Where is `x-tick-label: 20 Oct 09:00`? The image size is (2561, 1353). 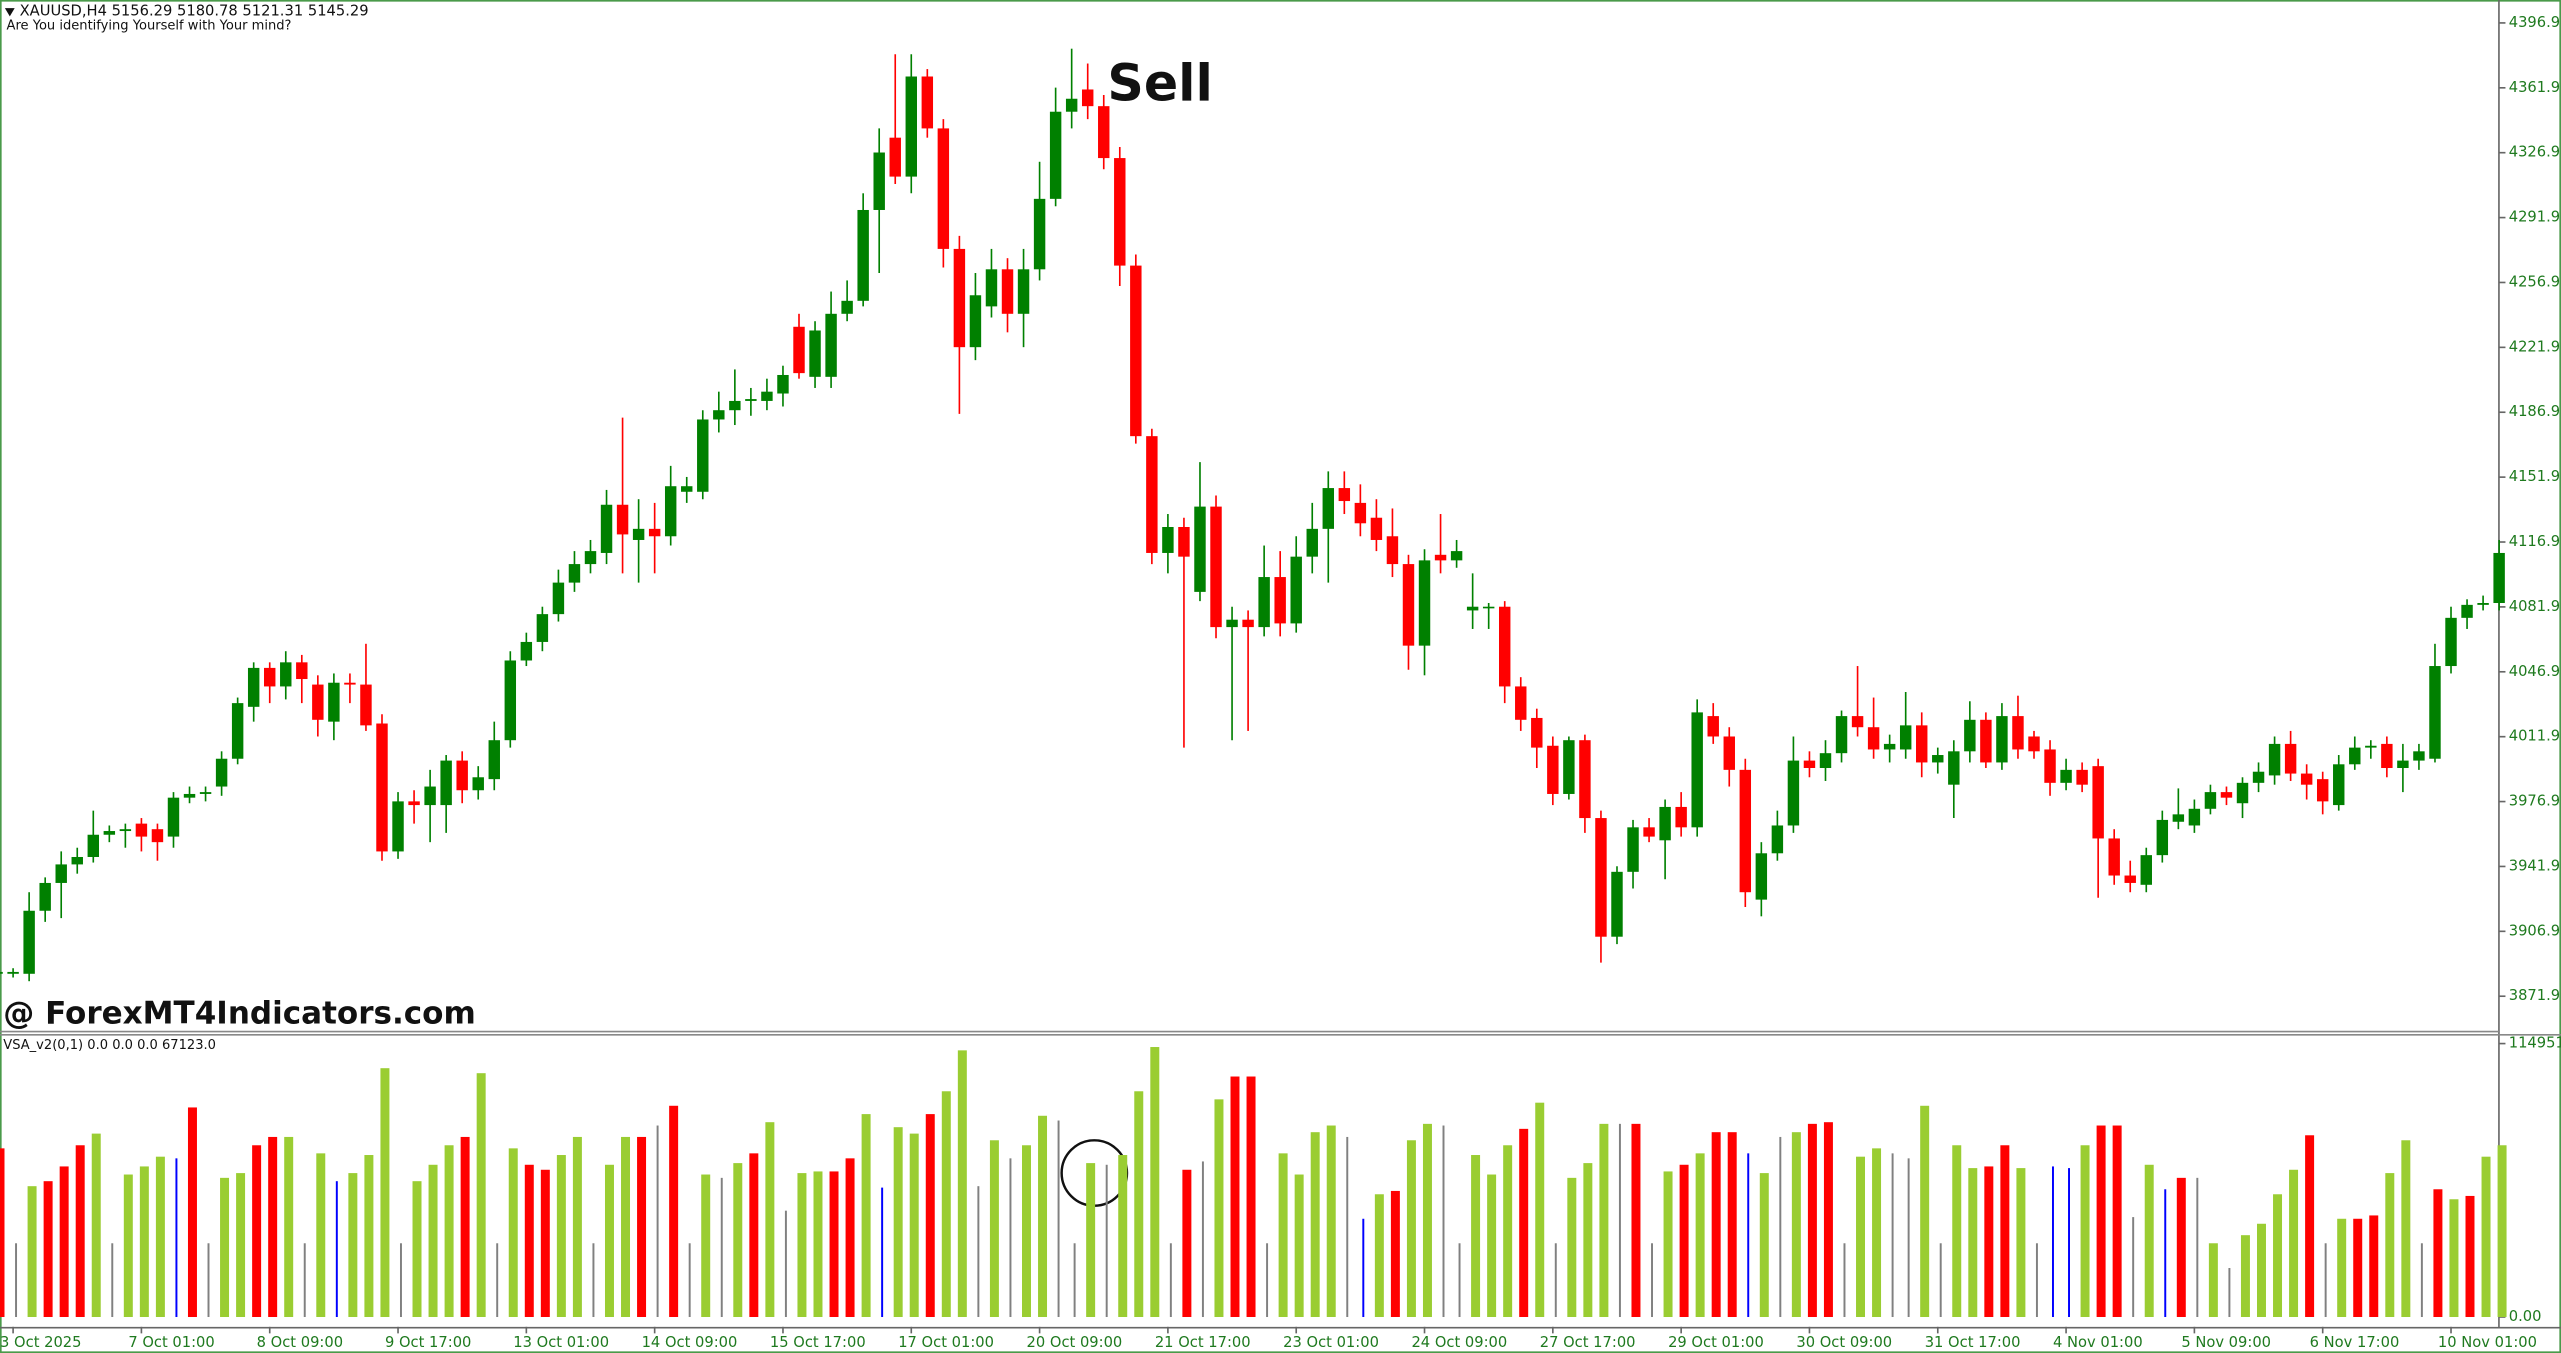 x-tick-label: 20 Oct 09:00 is located at coordinates (1075, 1342).